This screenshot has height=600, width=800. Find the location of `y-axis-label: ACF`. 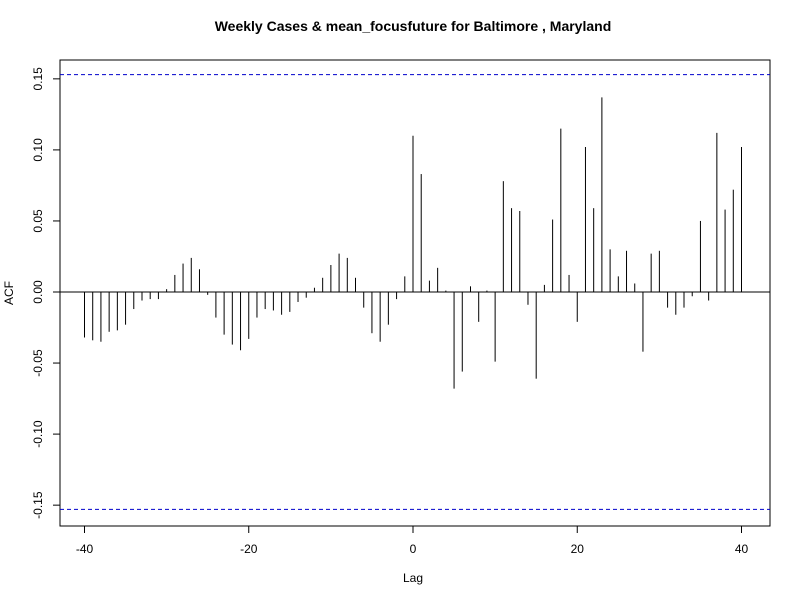

y-axis-label: ACF is located at coordinates (9, 293).